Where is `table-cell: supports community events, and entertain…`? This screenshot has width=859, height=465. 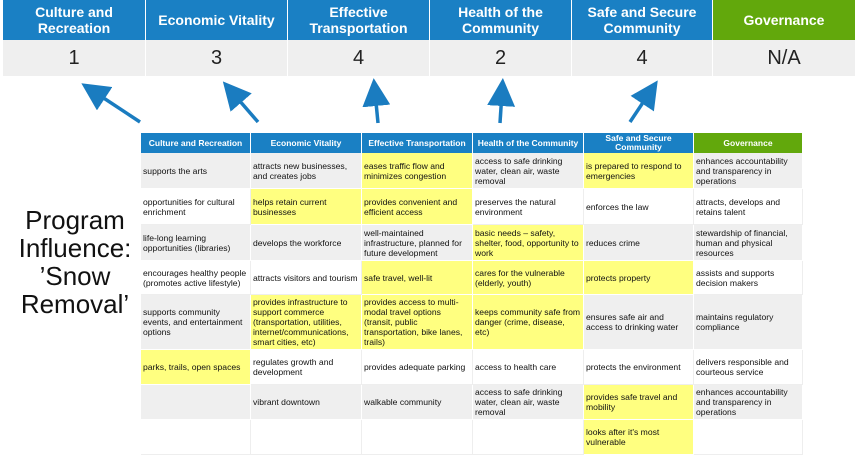
table-cell: supports community events, and entertain… is located at coordinates (196, 322).